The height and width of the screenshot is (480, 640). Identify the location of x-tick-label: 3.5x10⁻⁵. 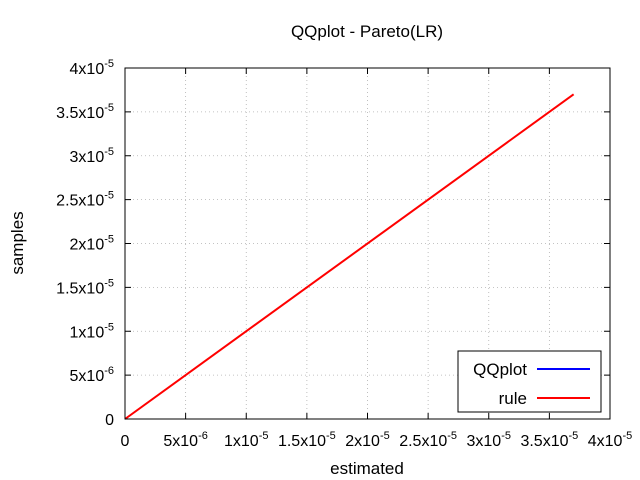
(549, 440).